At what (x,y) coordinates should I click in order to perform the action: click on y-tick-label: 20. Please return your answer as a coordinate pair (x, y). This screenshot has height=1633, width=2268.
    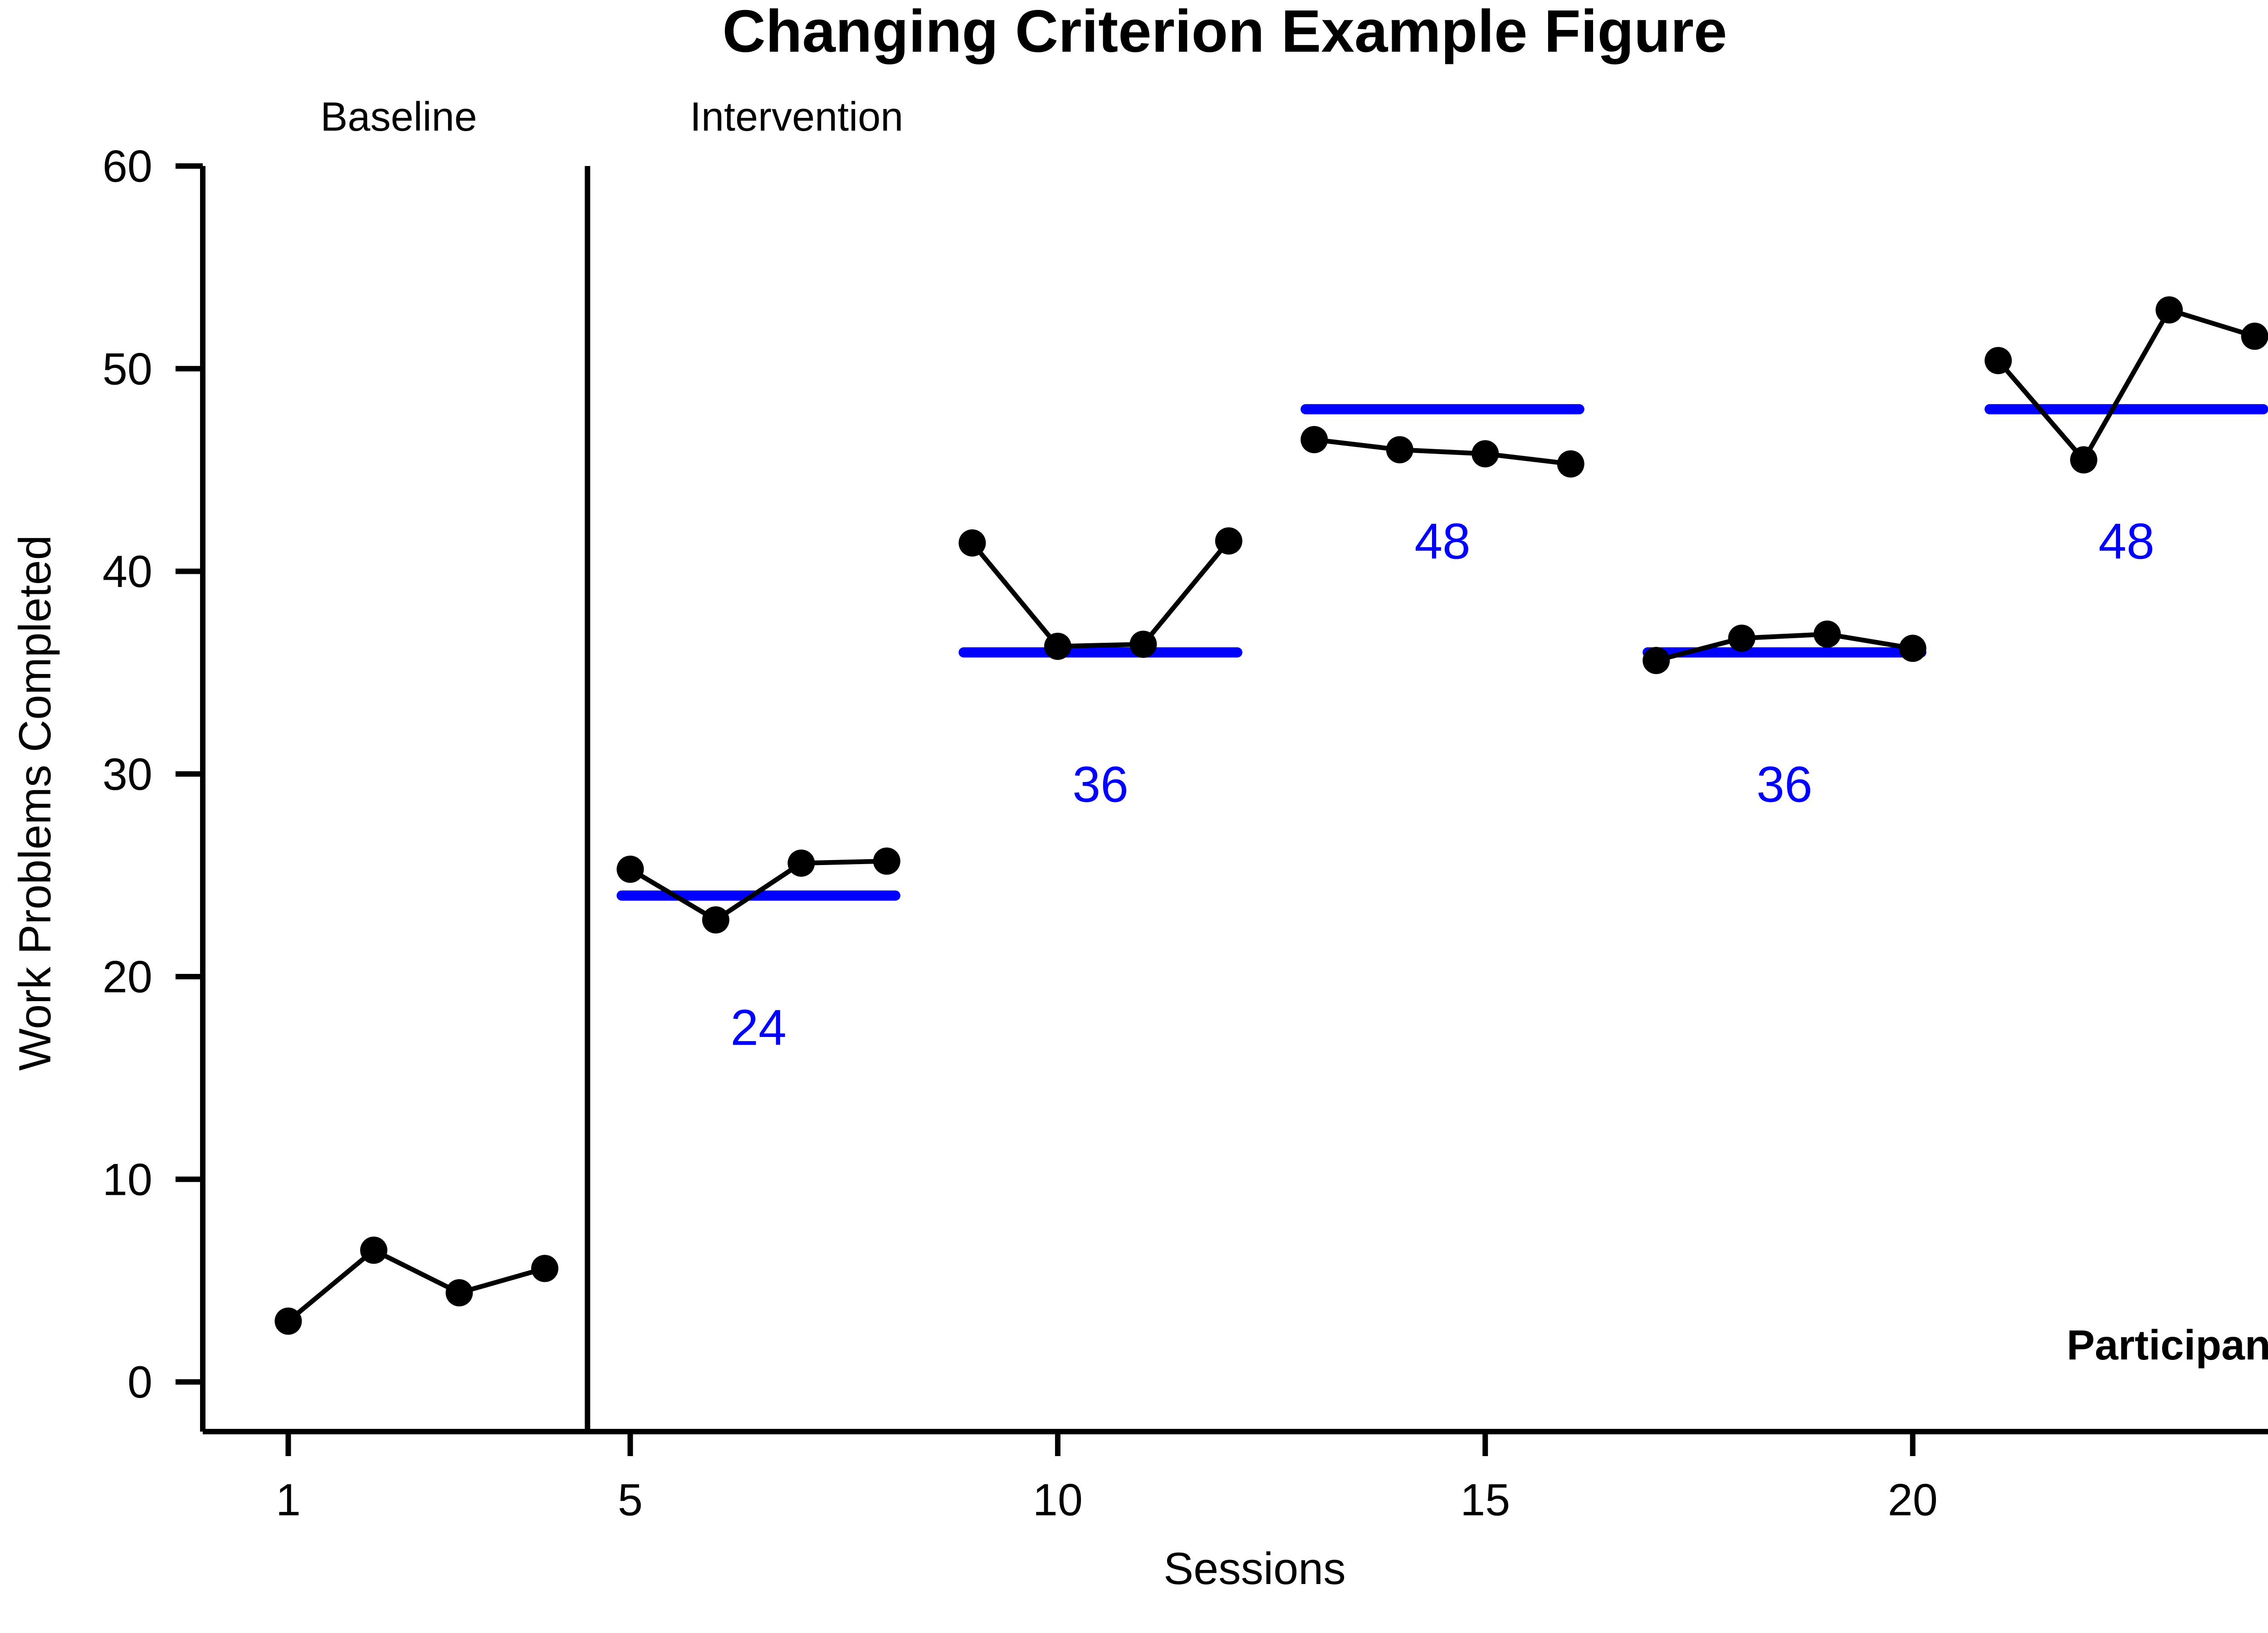
    Looking at the image, I should click on (128, 977).